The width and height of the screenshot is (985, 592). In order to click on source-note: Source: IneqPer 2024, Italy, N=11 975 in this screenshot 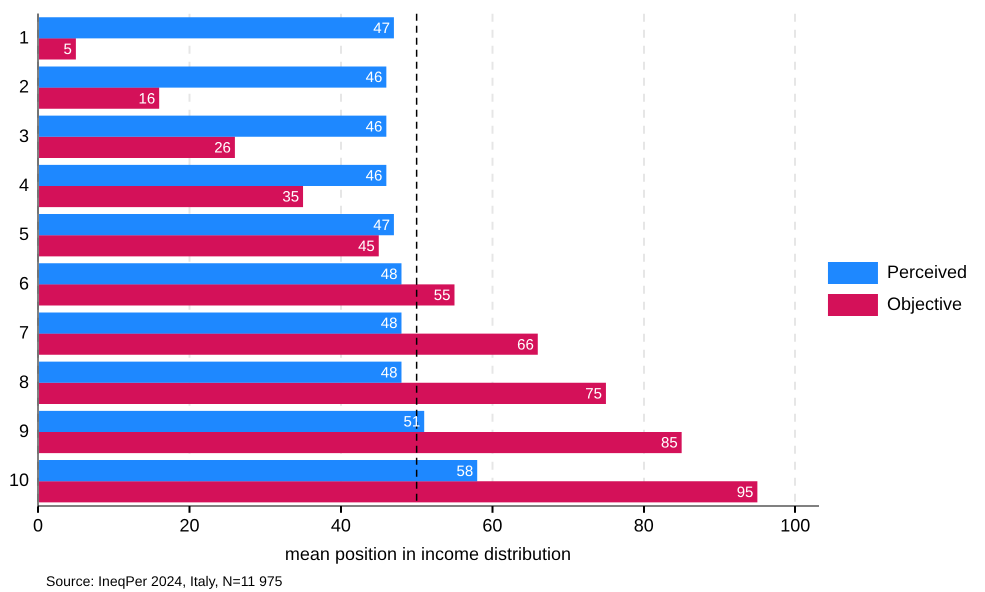, I will do `click(164, 581)`.